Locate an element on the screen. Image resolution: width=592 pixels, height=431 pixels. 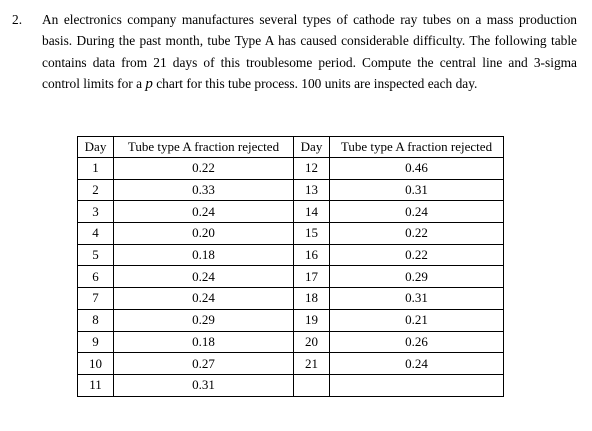
cell-day-1: 4 is located at coordinates (95, 233).